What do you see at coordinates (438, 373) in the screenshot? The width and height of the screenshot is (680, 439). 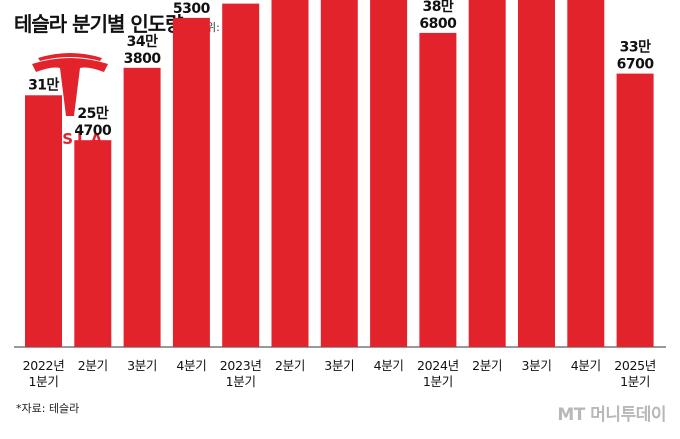 I see `x-tick-label: 2024년 1분기` at bounding box center [438, 373].